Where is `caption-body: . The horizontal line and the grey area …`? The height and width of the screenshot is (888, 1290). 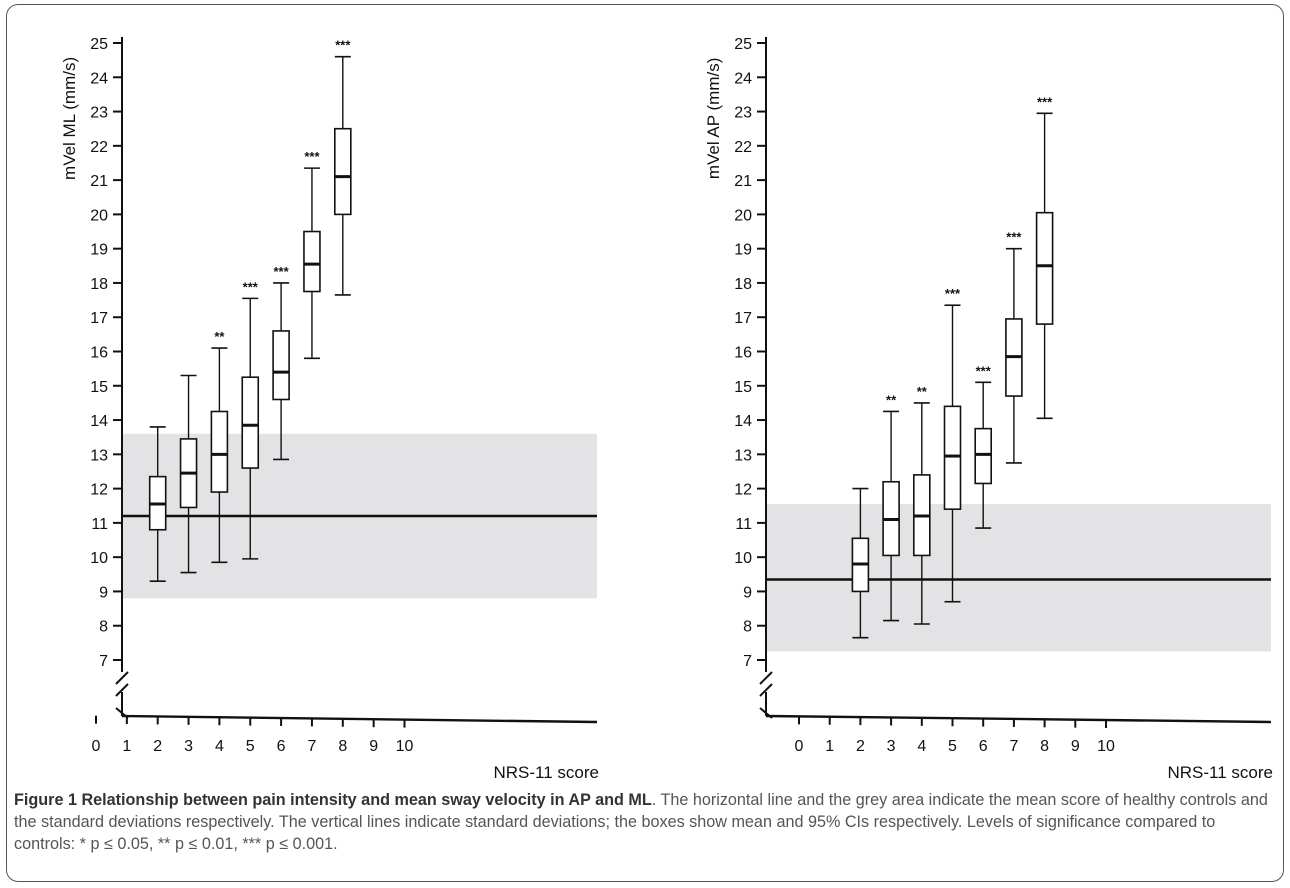 caption-body: . The horizontal line and the grey area … is located at coordinates (641, 822).